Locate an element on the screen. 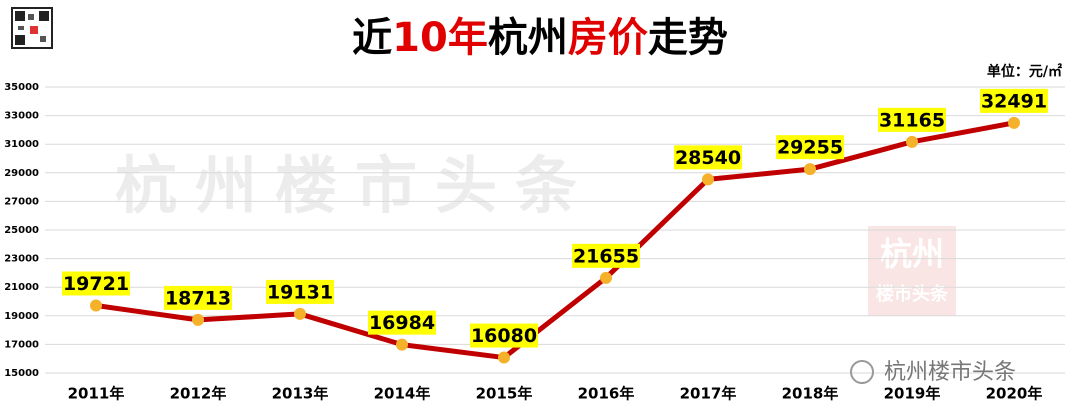  chart-title: 近10年杭州房价走势 is located at coordinates (540, 38).